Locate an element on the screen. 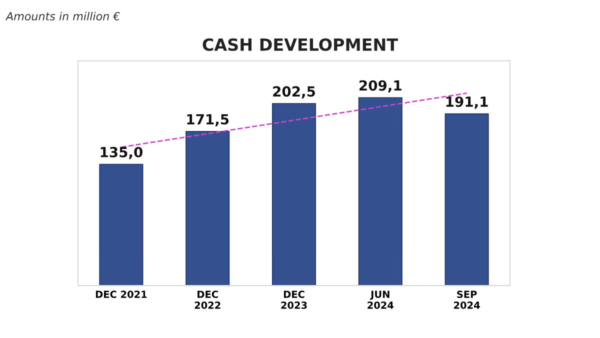  data-label: 191,1 is located at coordinates (467, 102).